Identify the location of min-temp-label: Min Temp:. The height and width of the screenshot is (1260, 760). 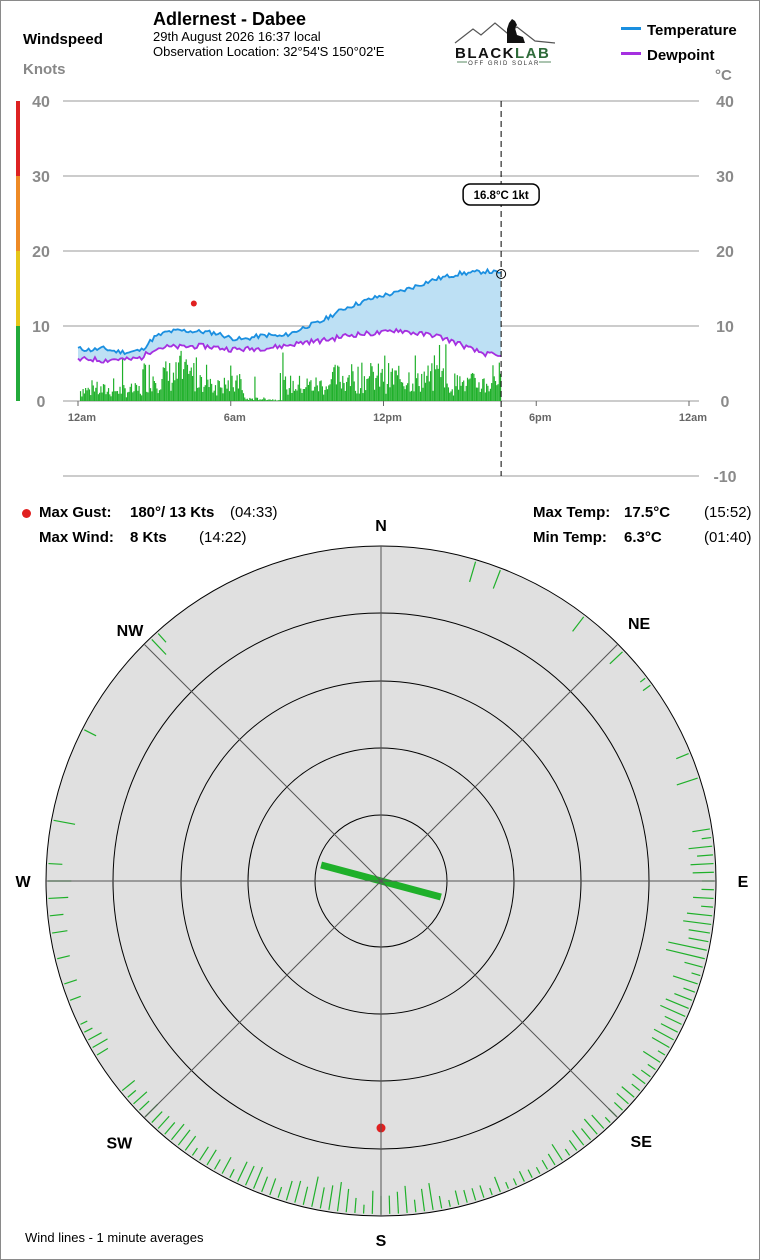
(570, 537).